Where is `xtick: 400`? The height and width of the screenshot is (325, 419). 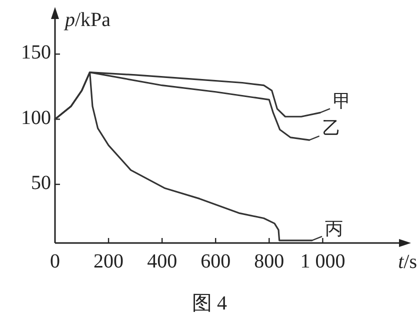 xtick: 400 is located at coordinates (162, 261).